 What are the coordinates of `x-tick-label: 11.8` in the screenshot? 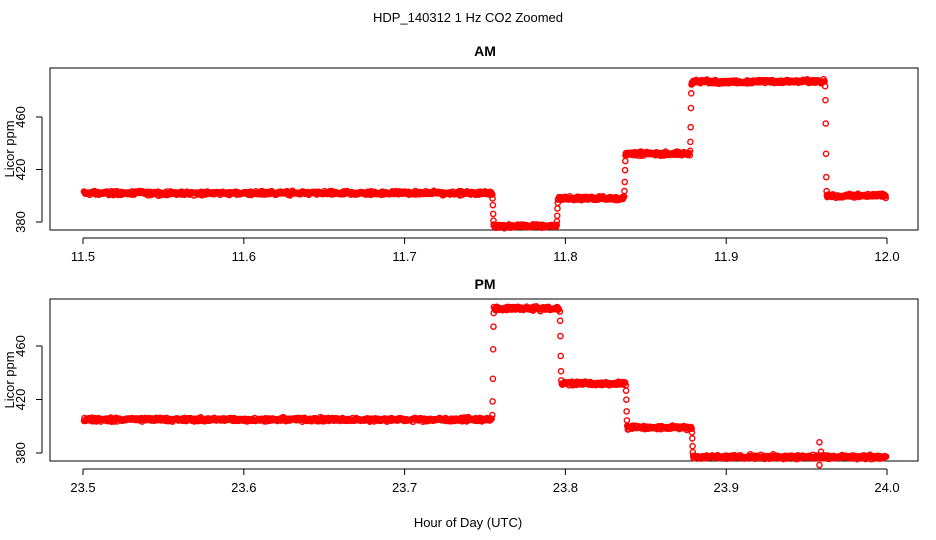 It's located at (565, 256).